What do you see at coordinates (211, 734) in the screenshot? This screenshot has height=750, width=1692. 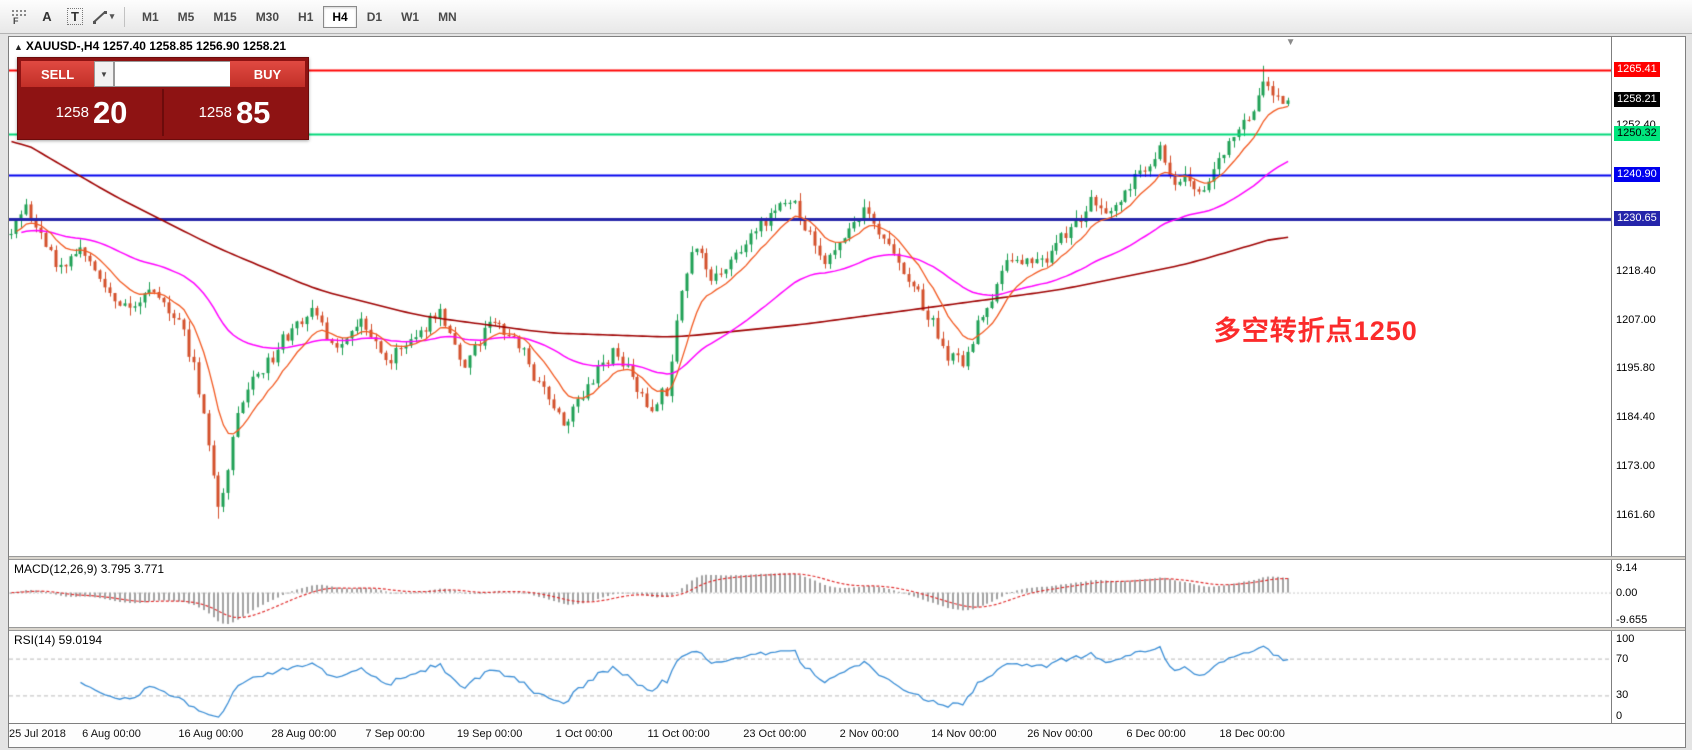 I see `time-label: 16 Aug 00:00` at bounding box center [211, 734].